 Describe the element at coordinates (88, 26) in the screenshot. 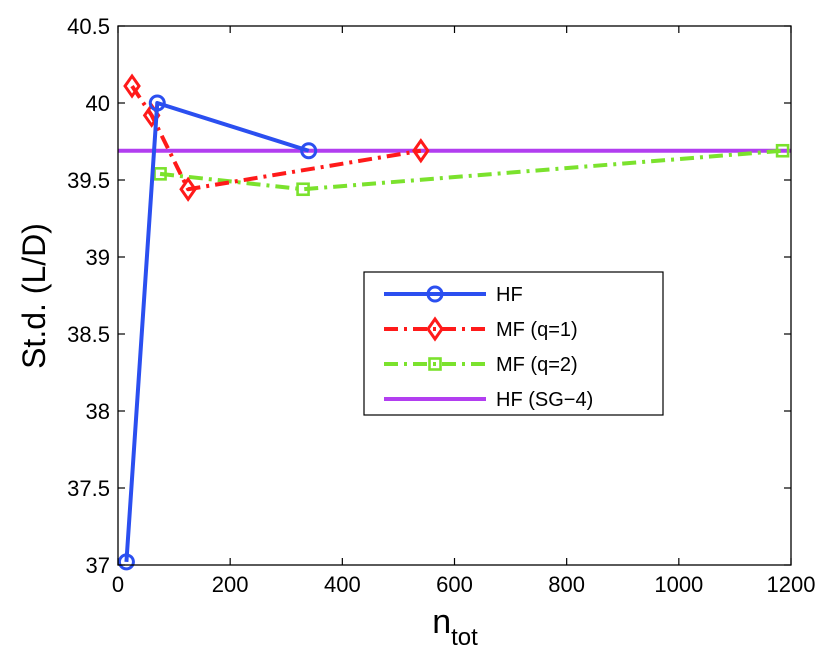

I see `y-tick-label: 40.5` at that location.